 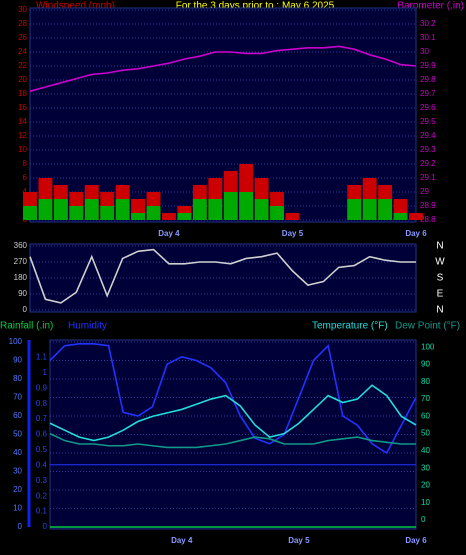 What do you see at coordinates (21, 245) in the screenshot?
I see `tick-label: 360` at bounding box center [21, 245].